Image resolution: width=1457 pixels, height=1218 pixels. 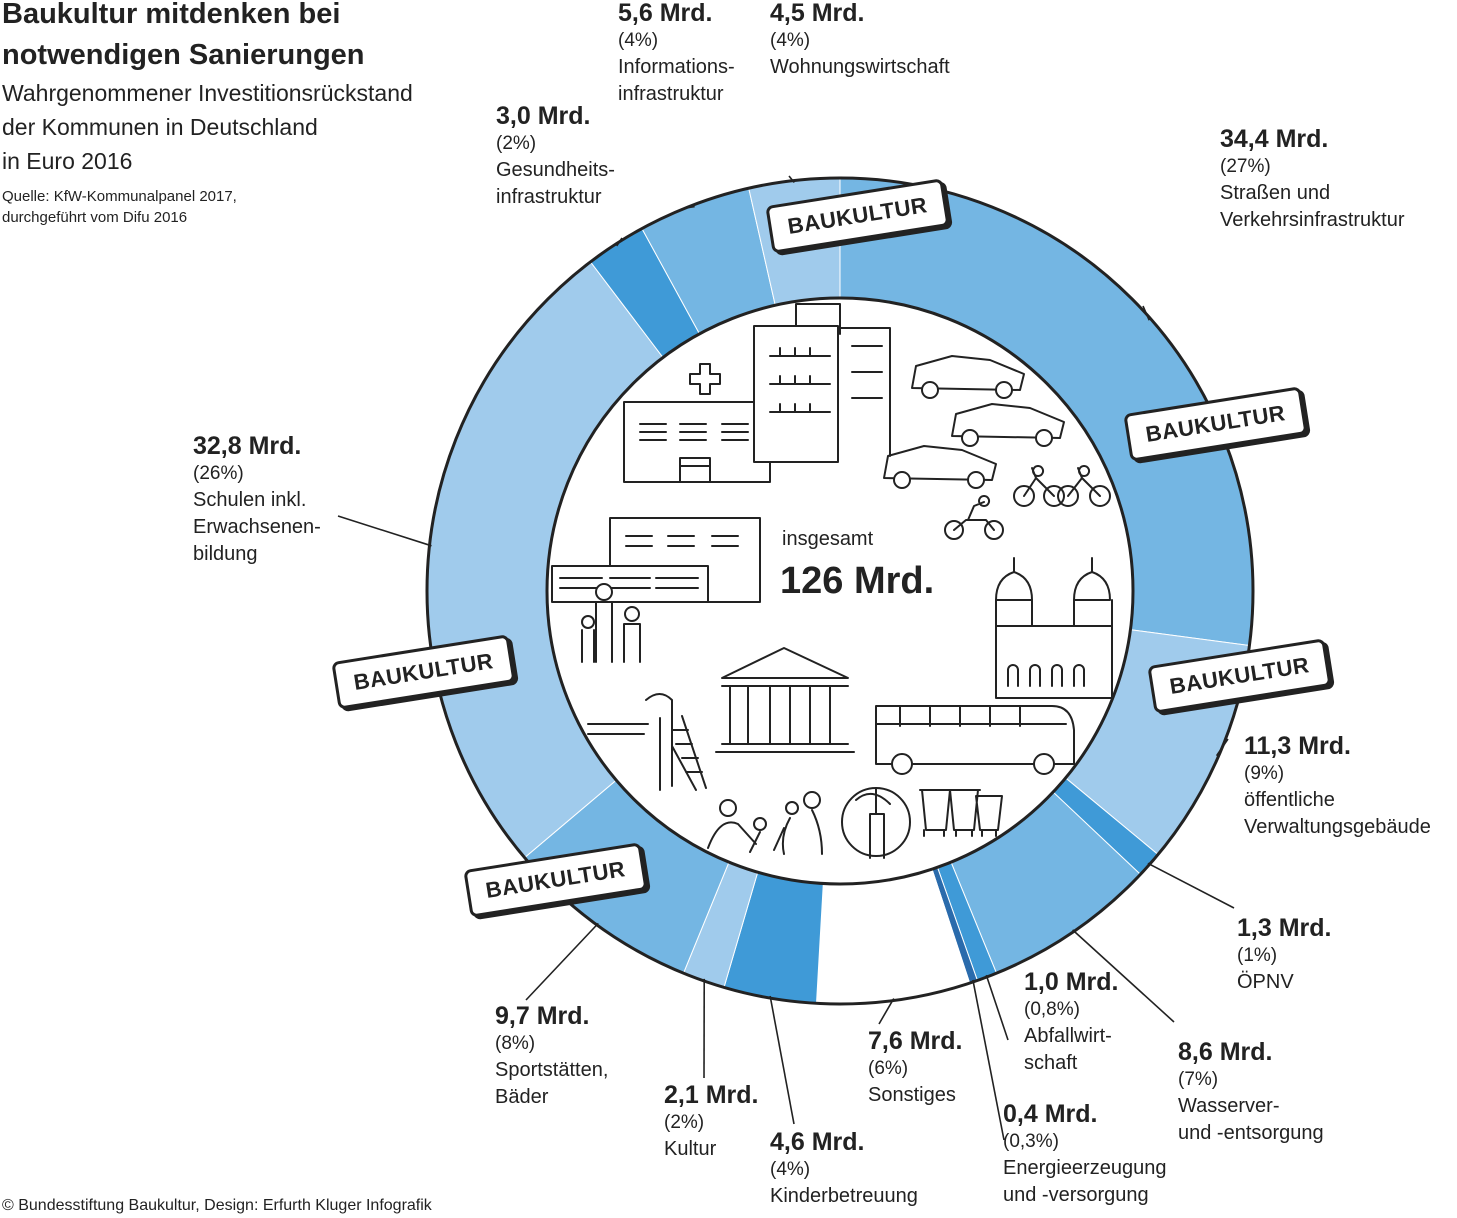 What do you see at coordinates (171, 15) in the screenshot?
I see `title-line: Baukultur mitdenken bei` at bounding box center [171, 15].